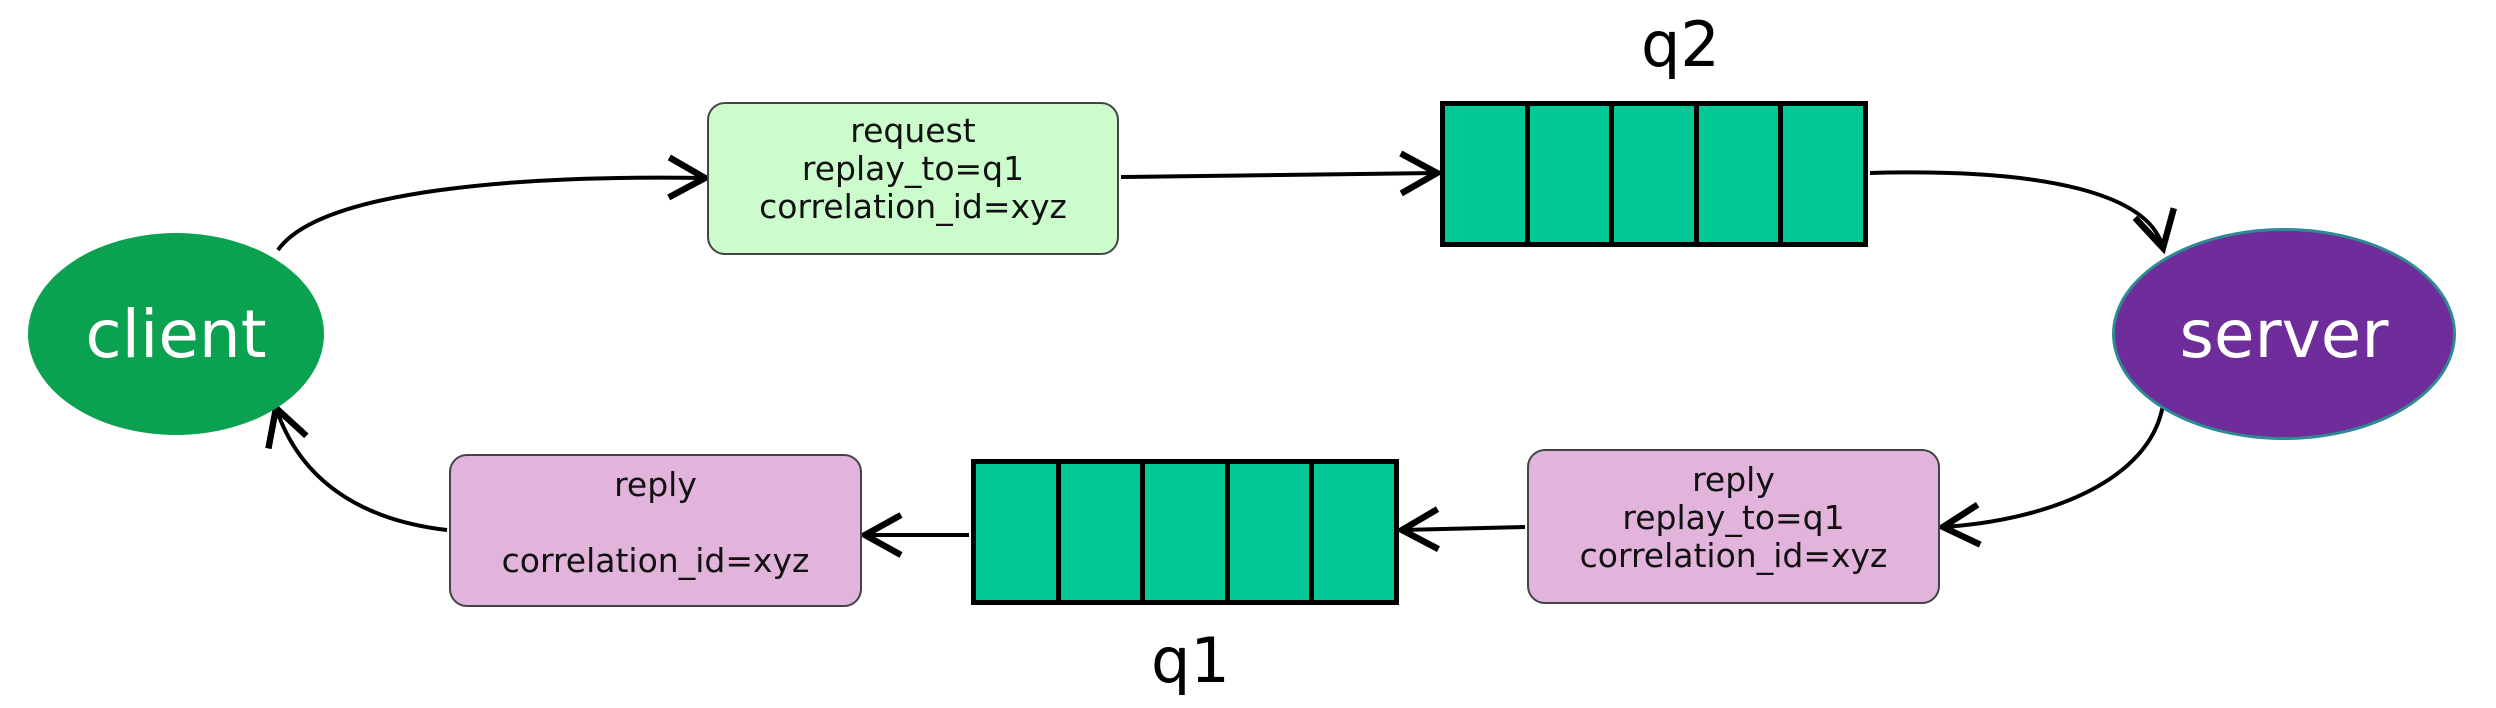 This screenshot has width=2496, height=708. What do you see at coordinates (494, 203) in the screenshot?
I see `edge-client-to-request` at bounding box center [494, 203].